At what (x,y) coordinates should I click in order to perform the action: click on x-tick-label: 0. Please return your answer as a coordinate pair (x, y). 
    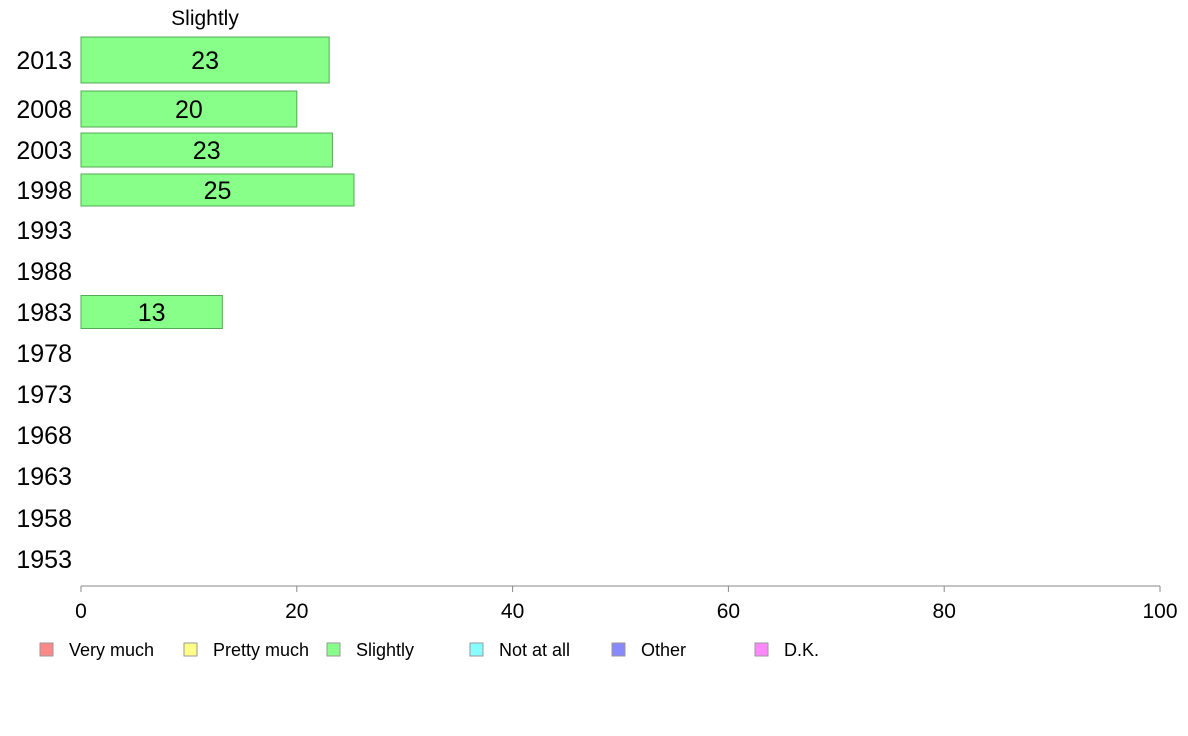
    Looking at the image, I should click on (81, 611).